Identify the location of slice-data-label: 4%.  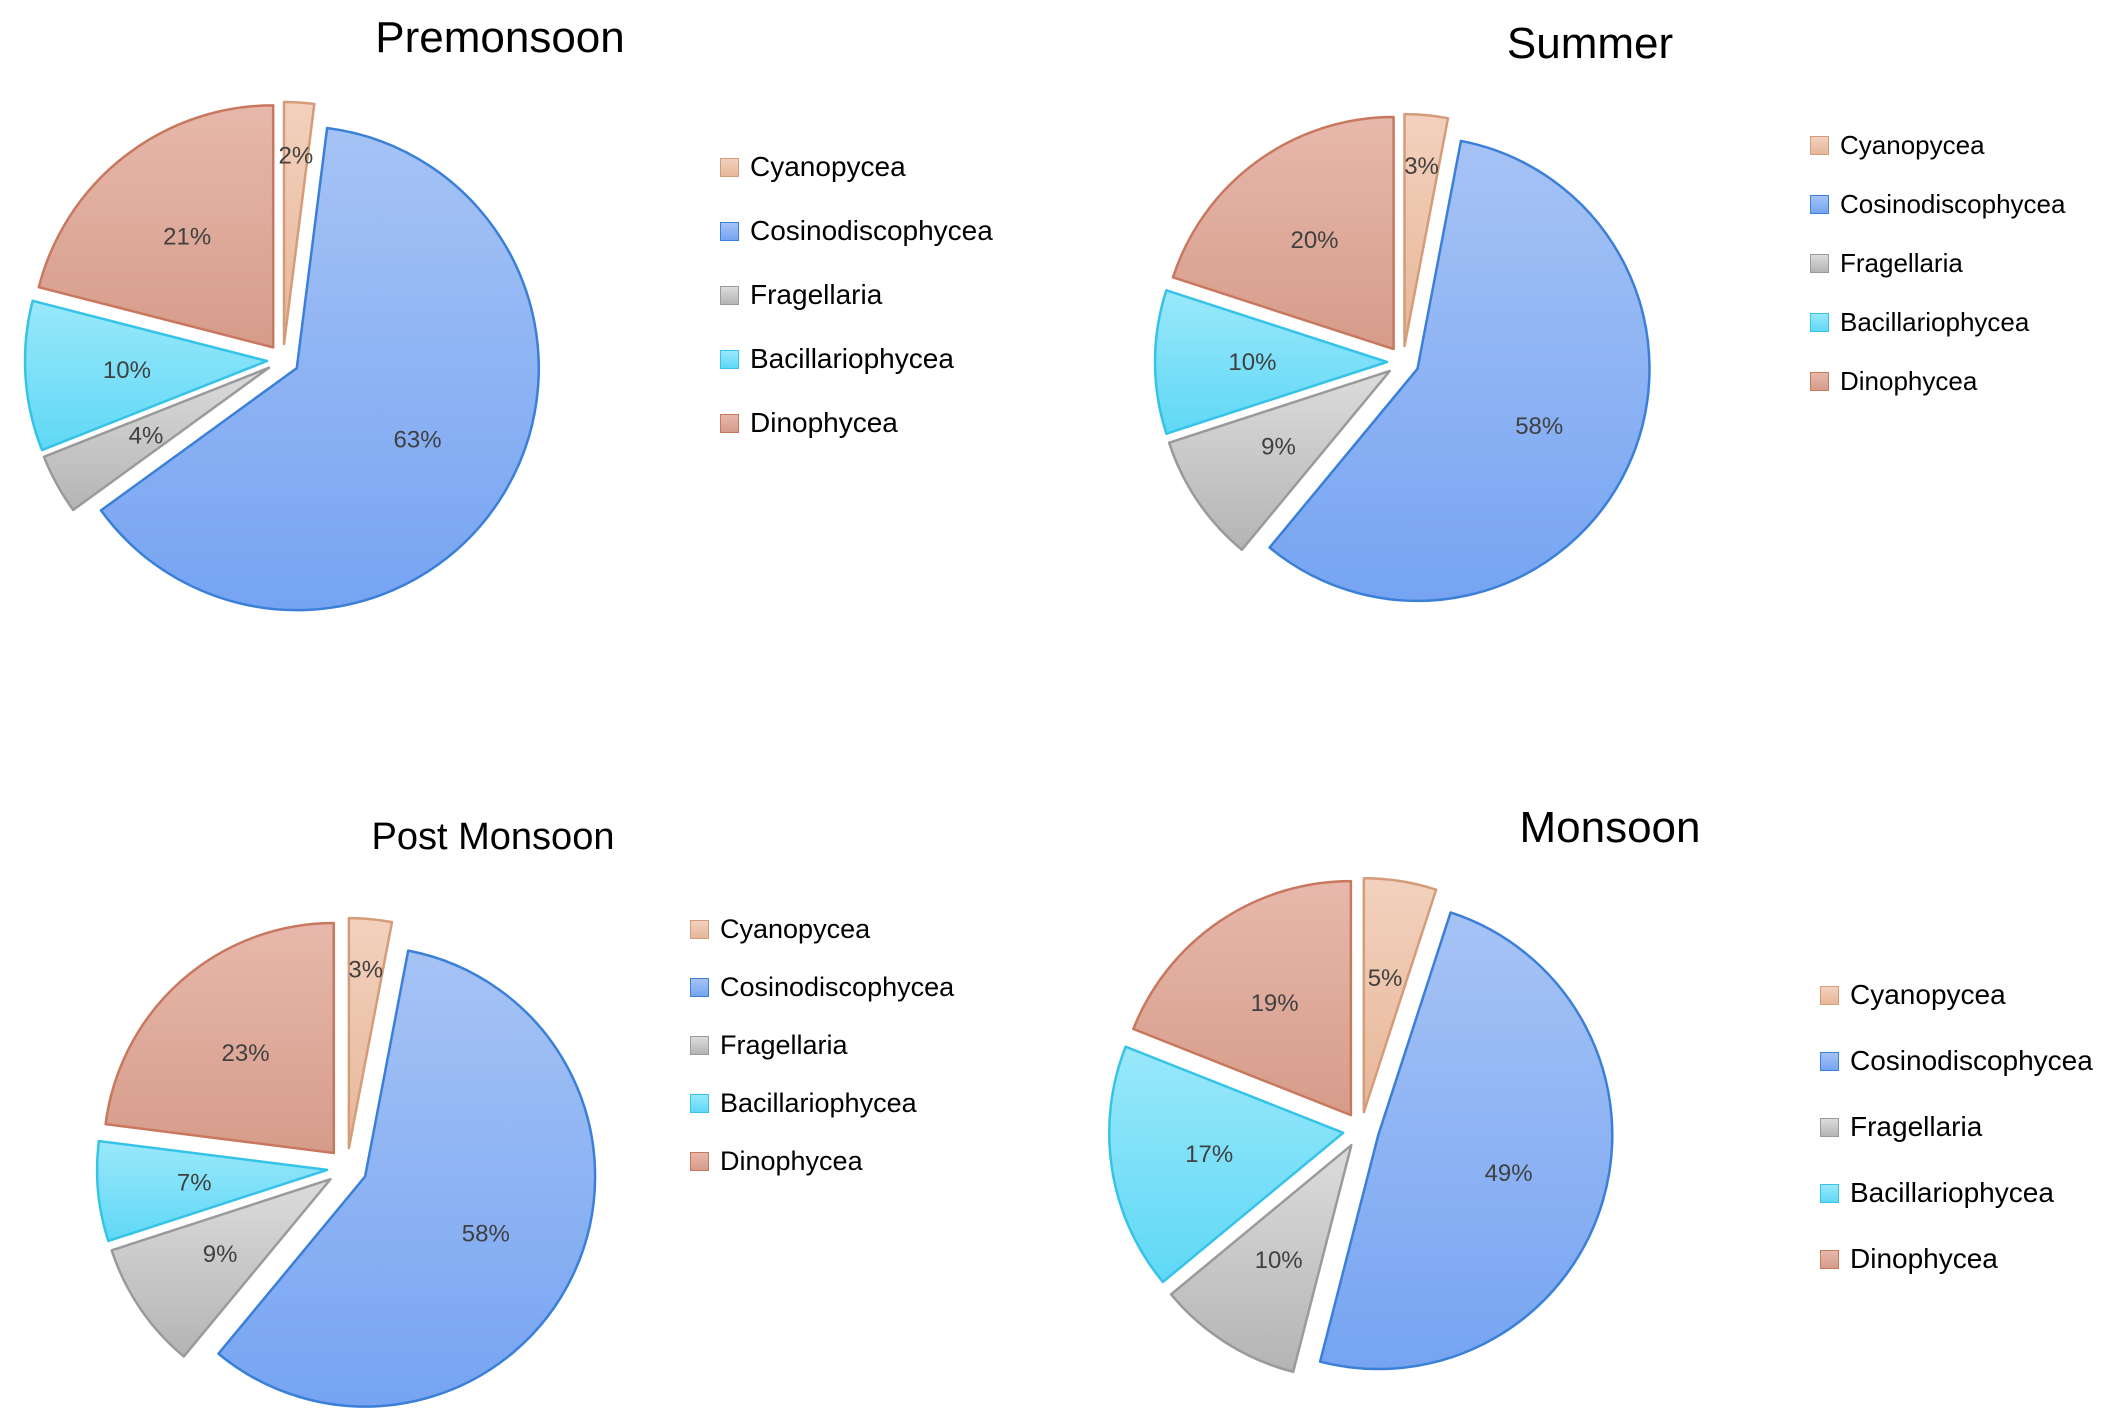
(146, 435).